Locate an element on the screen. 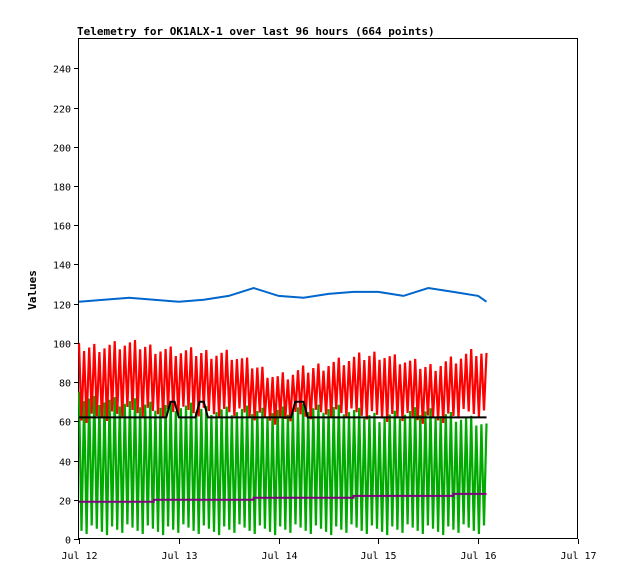  y-axis-label: Values is located at coordinates (32, 290).